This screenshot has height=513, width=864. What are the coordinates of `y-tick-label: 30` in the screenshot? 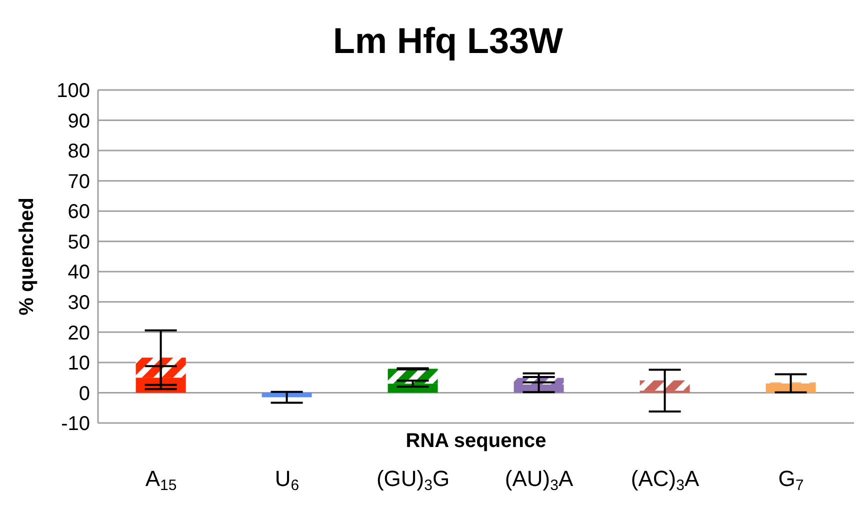 It's located at (79, 303).